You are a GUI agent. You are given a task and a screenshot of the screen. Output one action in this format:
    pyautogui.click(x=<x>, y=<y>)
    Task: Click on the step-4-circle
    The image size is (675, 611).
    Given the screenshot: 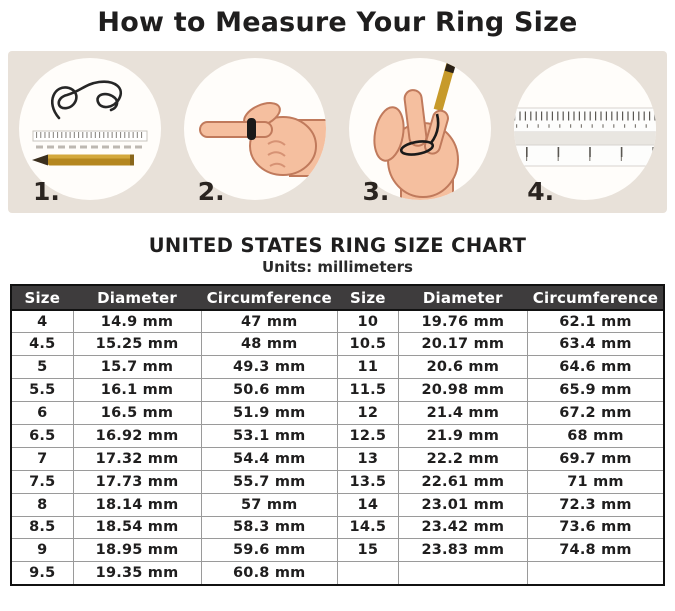 What is the action you would take?
    pyautogui.click(x=584, y=129)
    